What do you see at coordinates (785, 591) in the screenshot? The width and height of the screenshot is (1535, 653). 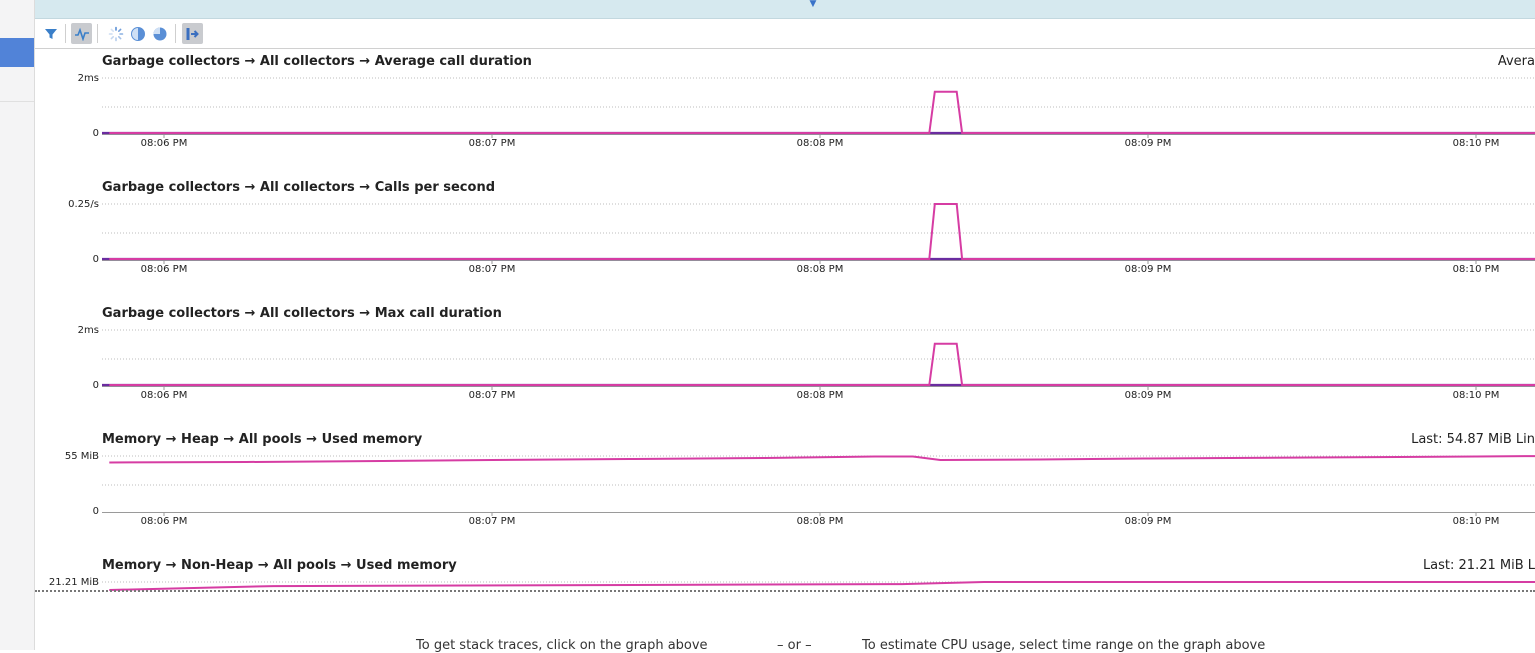 I see `panel-splitter` at bounding box center [785, 591].